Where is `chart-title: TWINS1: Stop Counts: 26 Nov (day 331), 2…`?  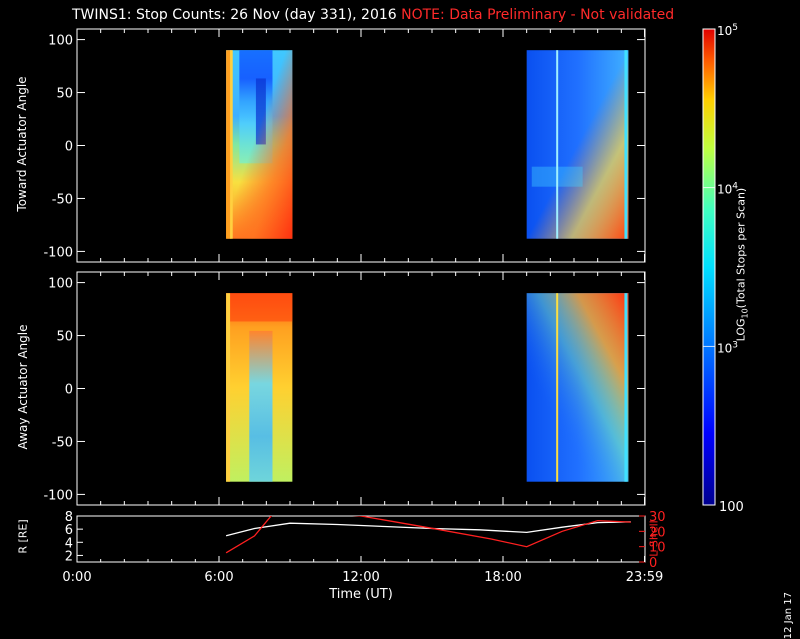
chart-title: TWINS1: Stop Counts: 26 Nov (day 331), 2… is located at coordinates (373, 15).